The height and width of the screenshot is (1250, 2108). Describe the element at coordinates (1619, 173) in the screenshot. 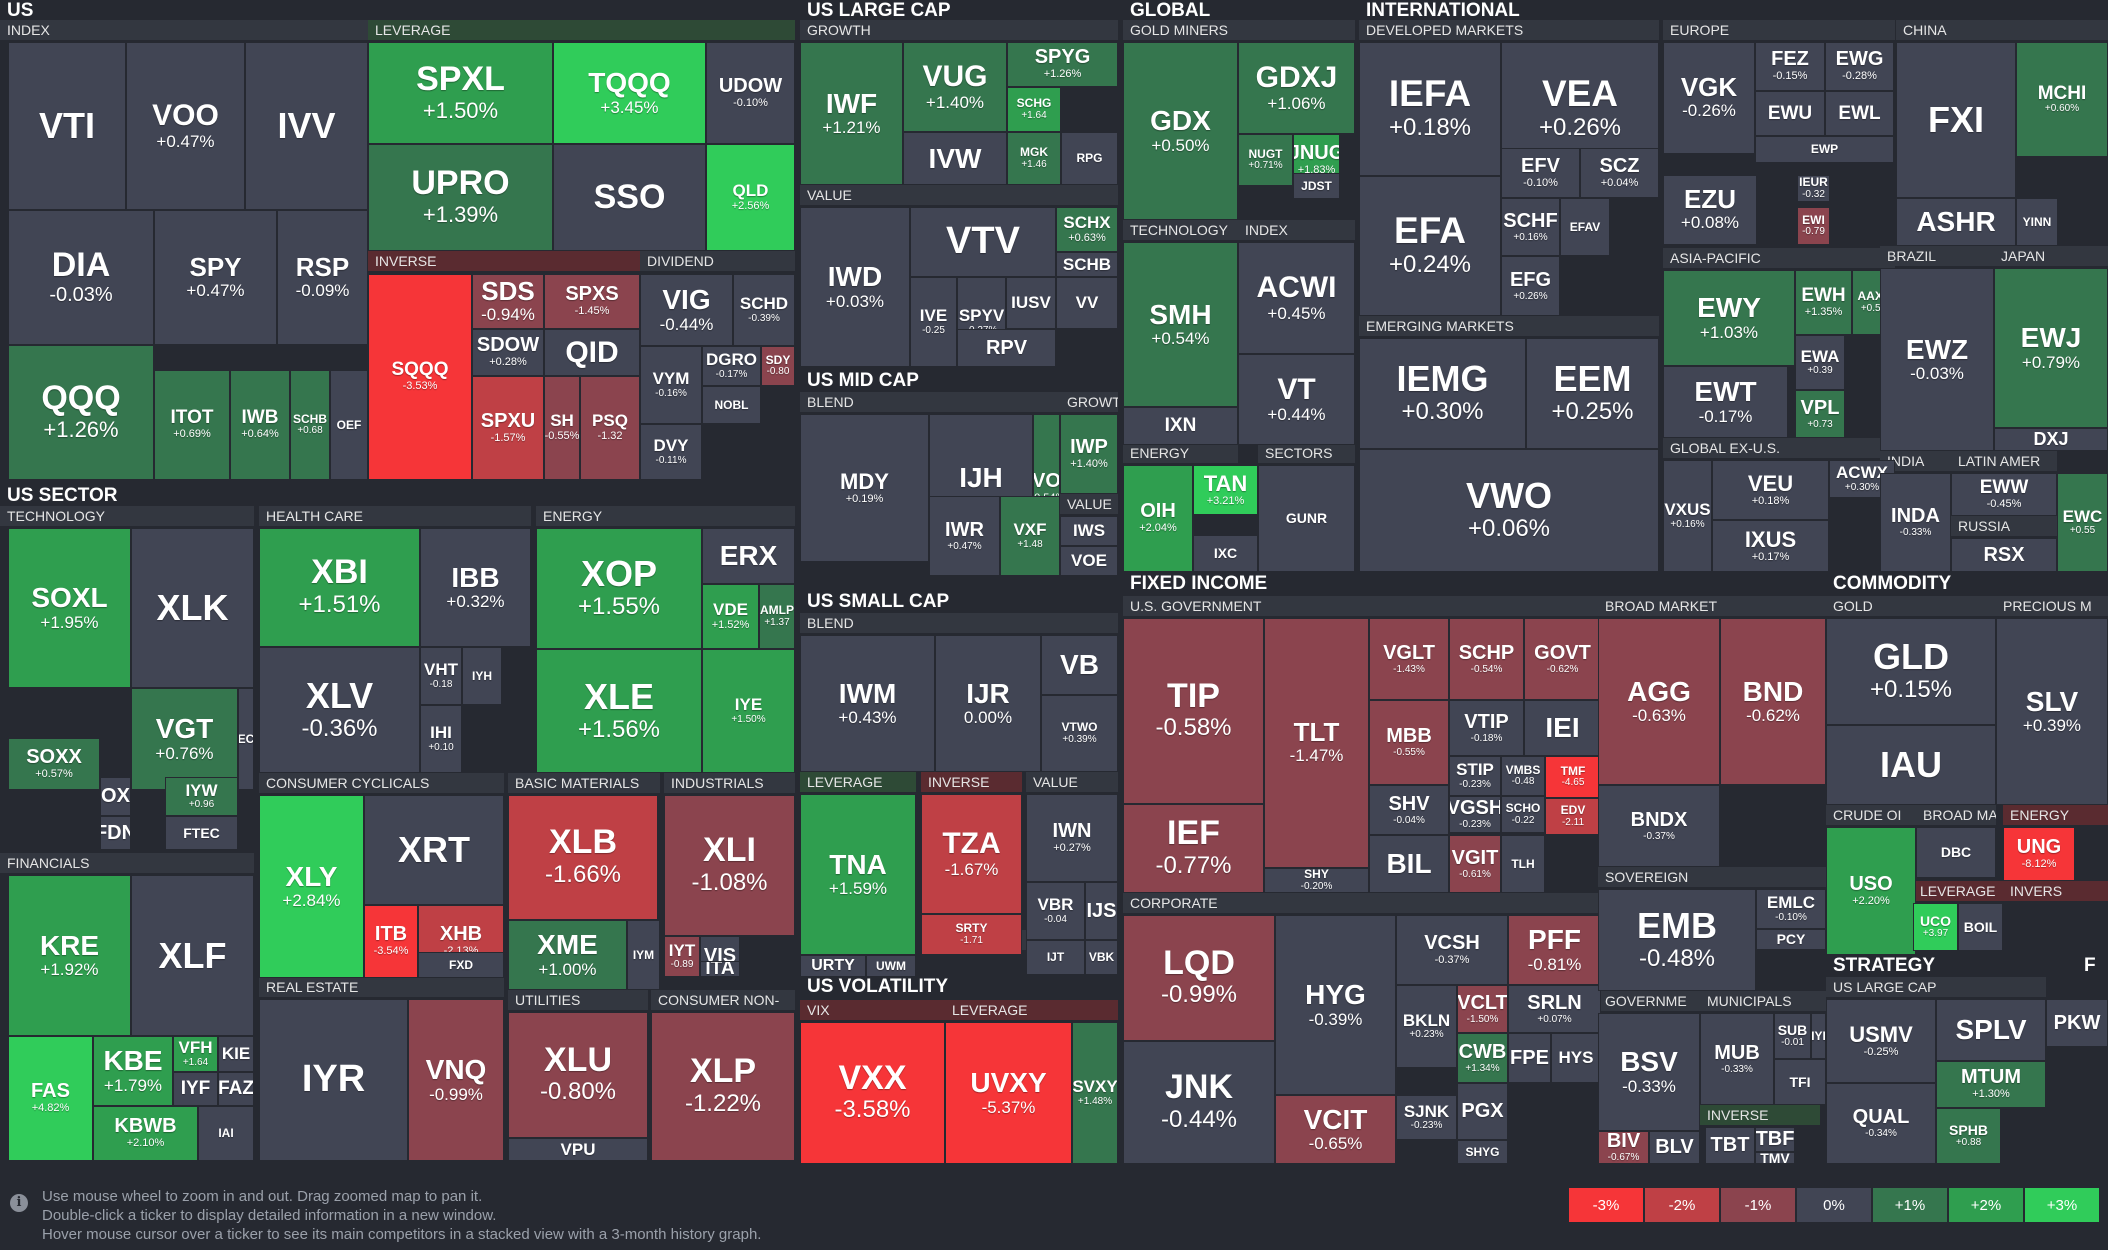

I see `ticker-tile: SCZ +0.04%` at that location.